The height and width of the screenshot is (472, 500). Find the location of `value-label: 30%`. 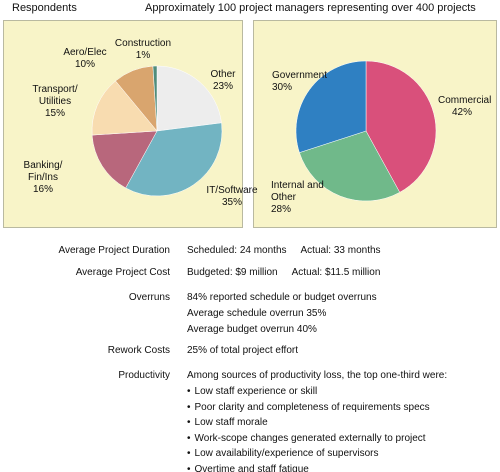

value-label: 30% is located at coordinates (282, 87).